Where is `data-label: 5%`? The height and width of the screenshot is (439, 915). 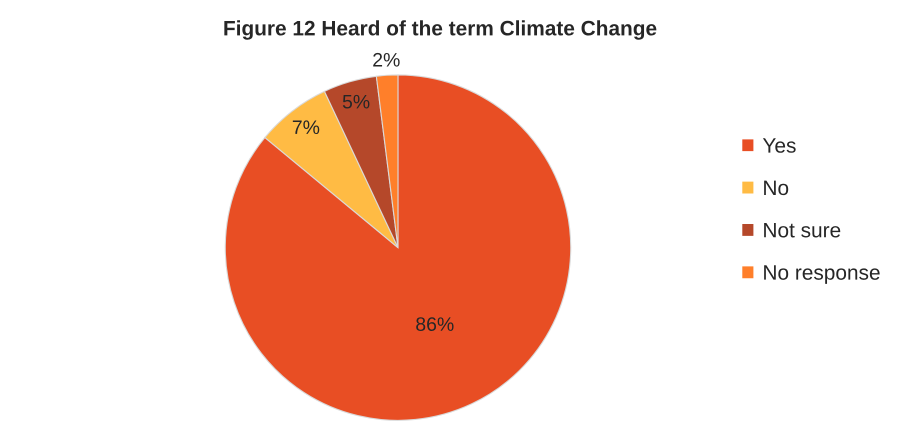
data-label: 5% is located at coordinates (356, 101).